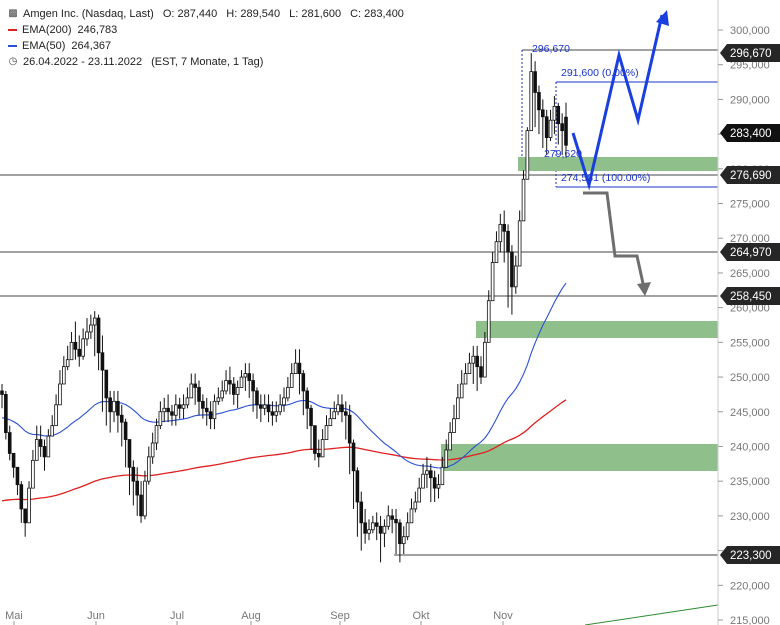 Image resolution: width=780 pixels, height=625 pixels. Describe the element at coordinates (44, 46) in the screenshot. I see `legend-ema50-label: EMA(50)` at that location.